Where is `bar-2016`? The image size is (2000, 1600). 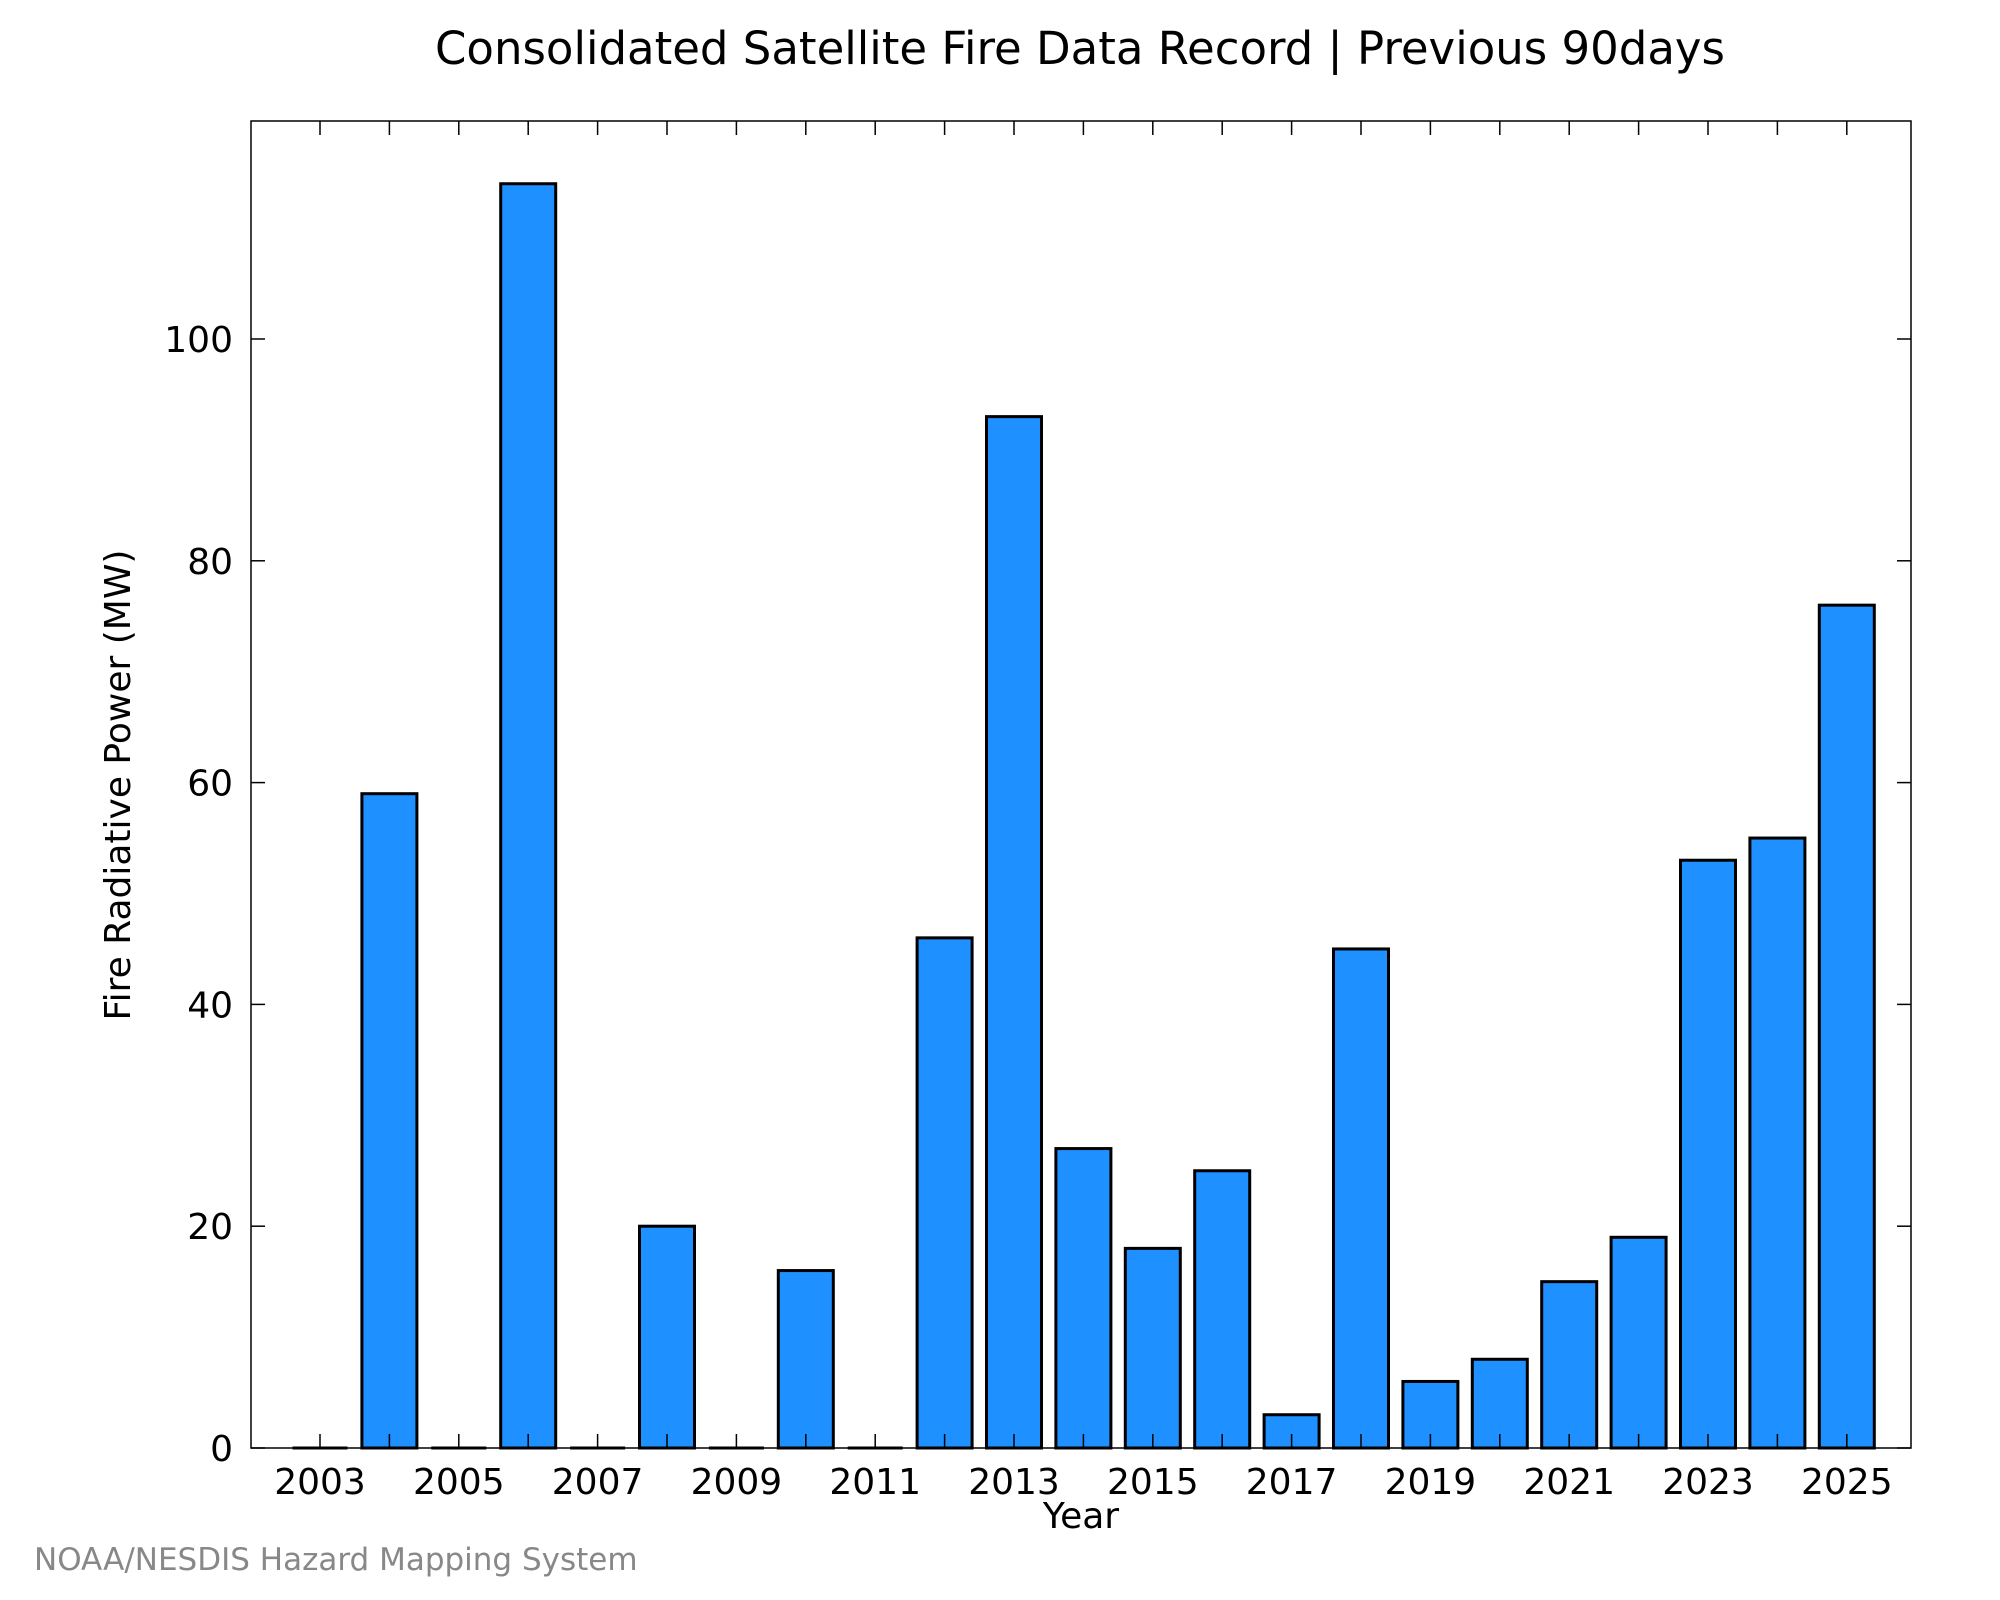 bar-2016 is located at coordinates (1222, 1309).